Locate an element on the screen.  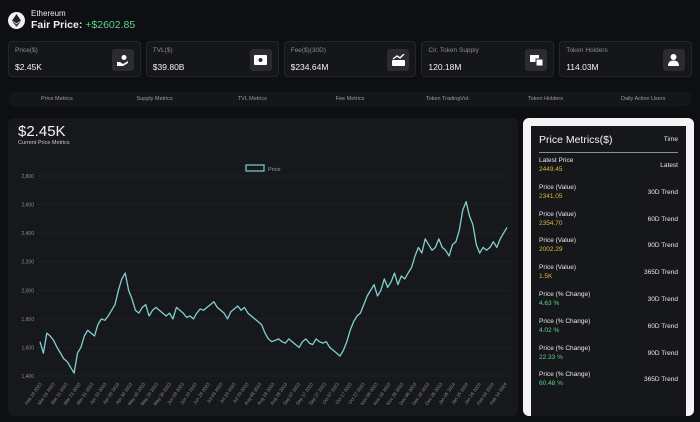
tab-supply-metrics: Supply Metrics is located at coordinates (154, 99).